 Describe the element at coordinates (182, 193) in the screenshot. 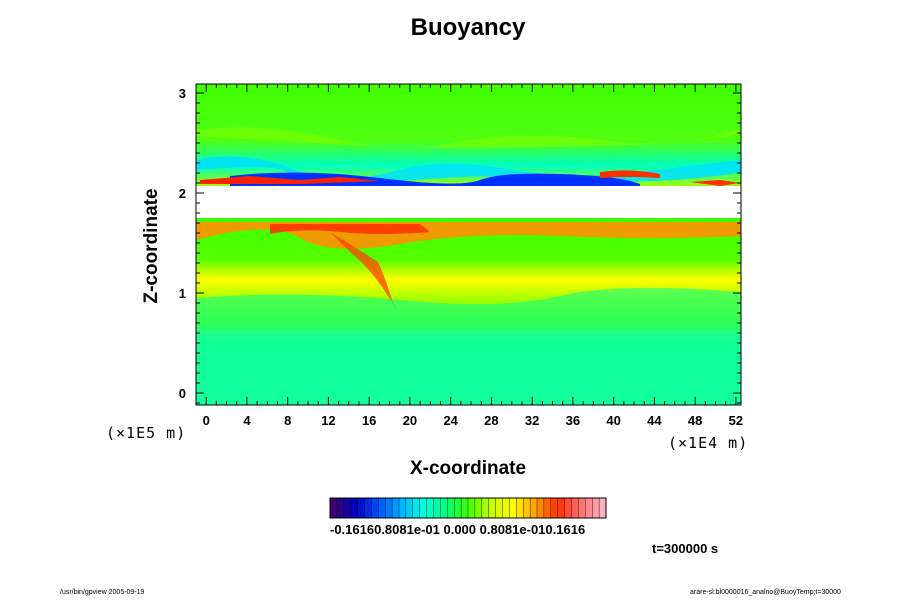

I see `y-tick-label: 2` at that location.